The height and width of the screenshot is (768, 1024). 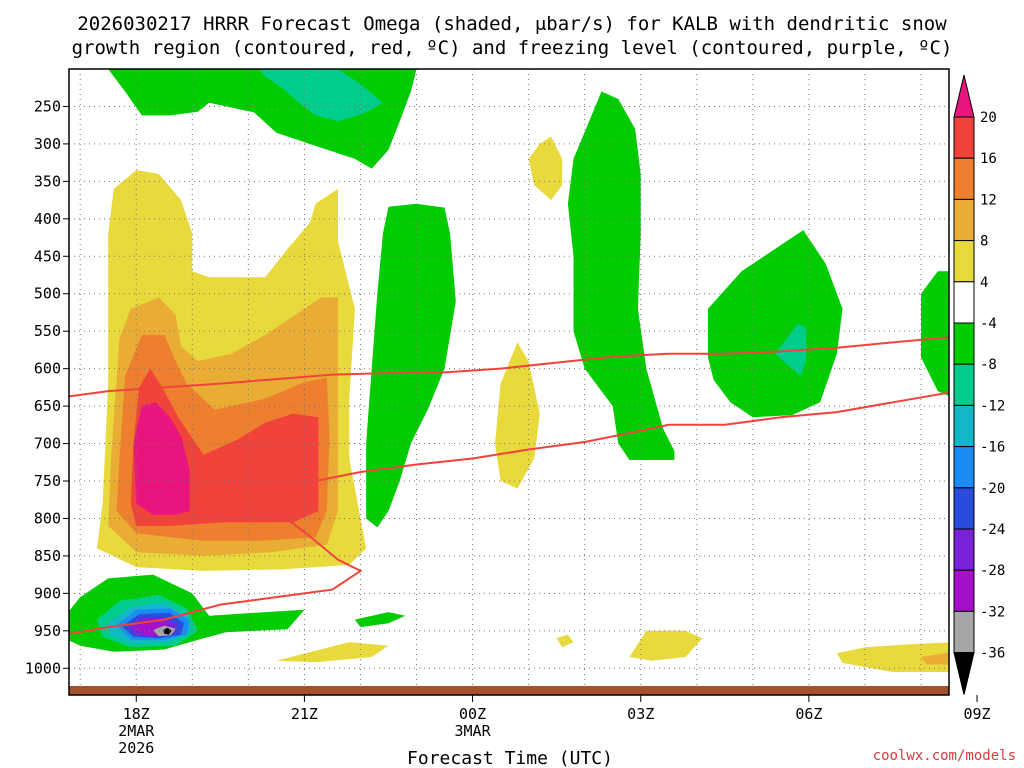 What do you see at coordinates (964, 96) in the screenshot?
I see `colorbar-top-arrow` at bounding box center [964, 96].